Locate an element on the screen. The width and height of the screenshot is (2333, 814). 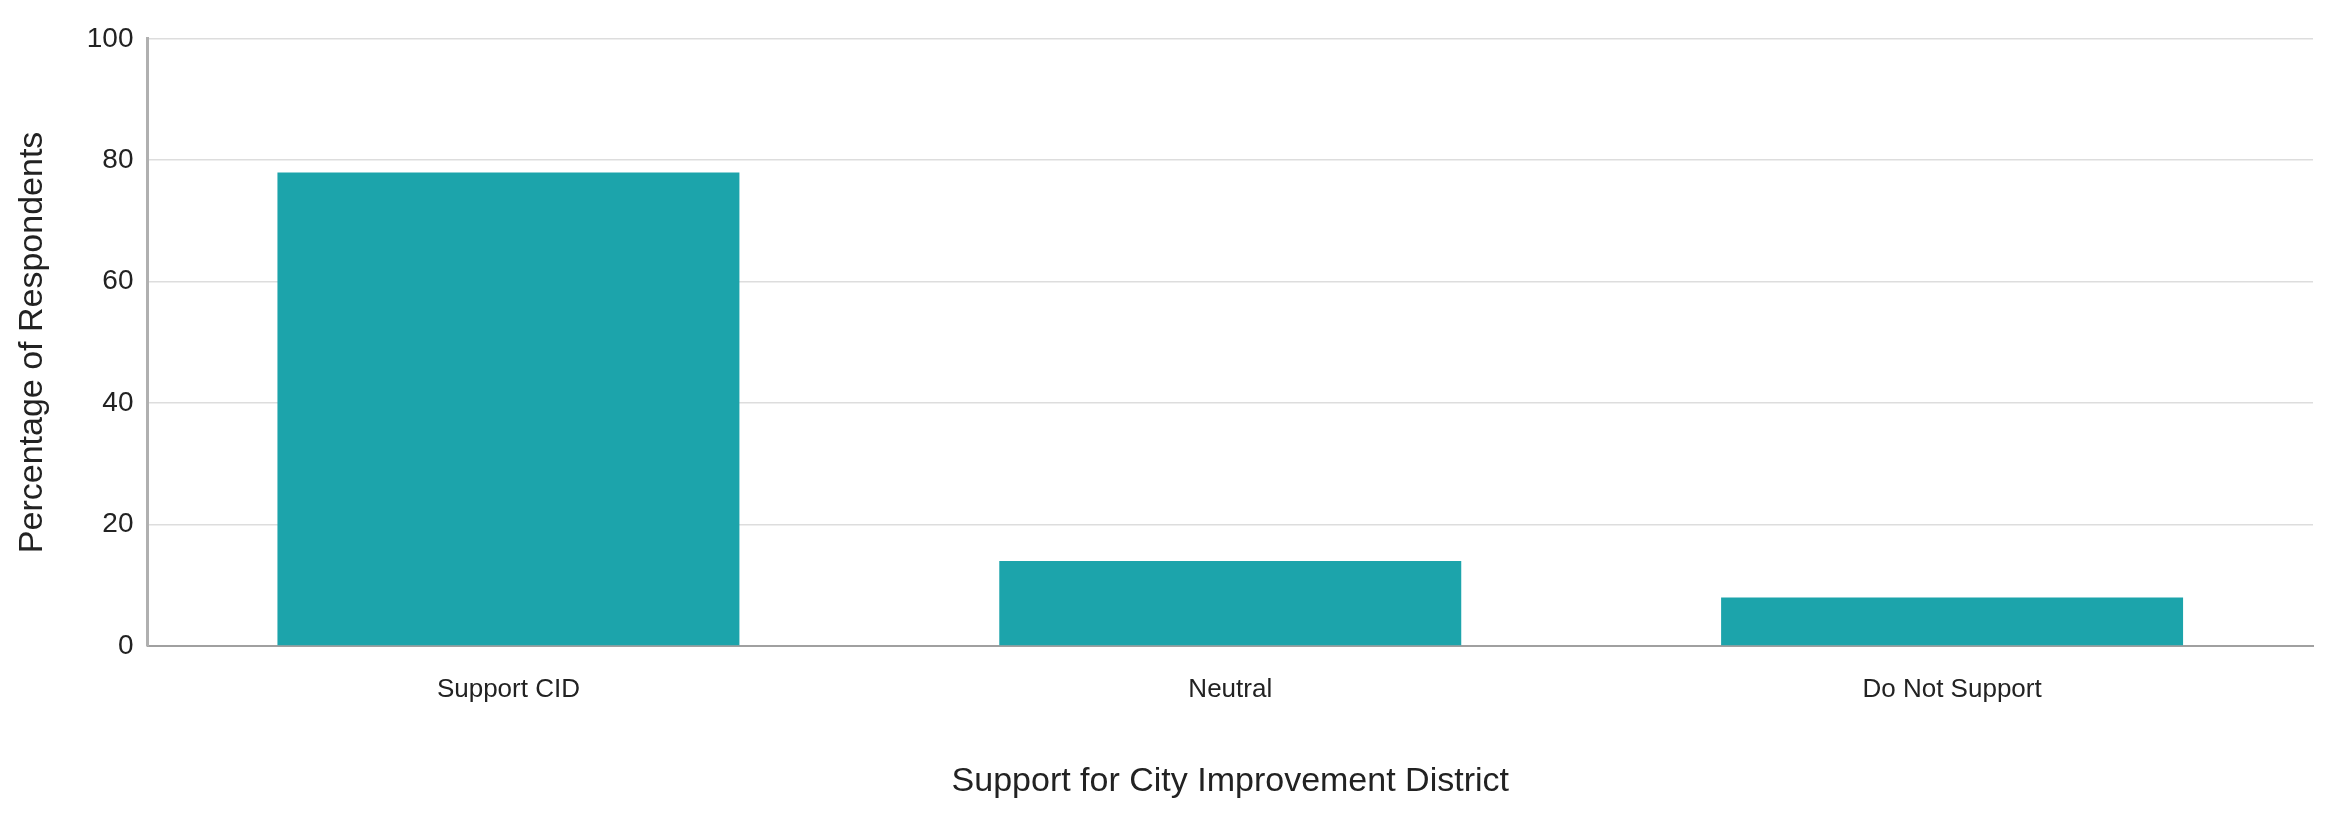
y-tick-label: 40 is located at coordinates (118, 401).